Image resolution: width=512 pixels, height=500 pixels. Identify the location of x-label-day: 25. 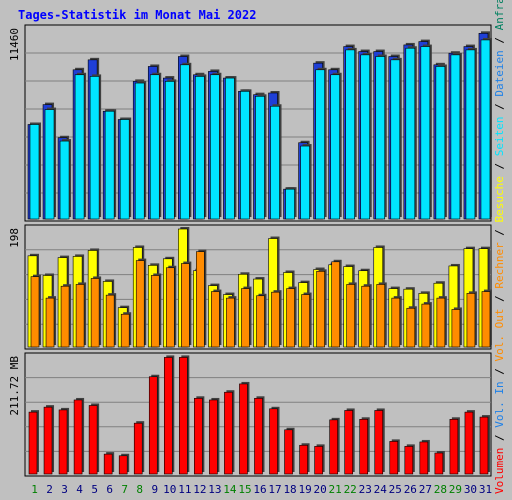
(395, 489).